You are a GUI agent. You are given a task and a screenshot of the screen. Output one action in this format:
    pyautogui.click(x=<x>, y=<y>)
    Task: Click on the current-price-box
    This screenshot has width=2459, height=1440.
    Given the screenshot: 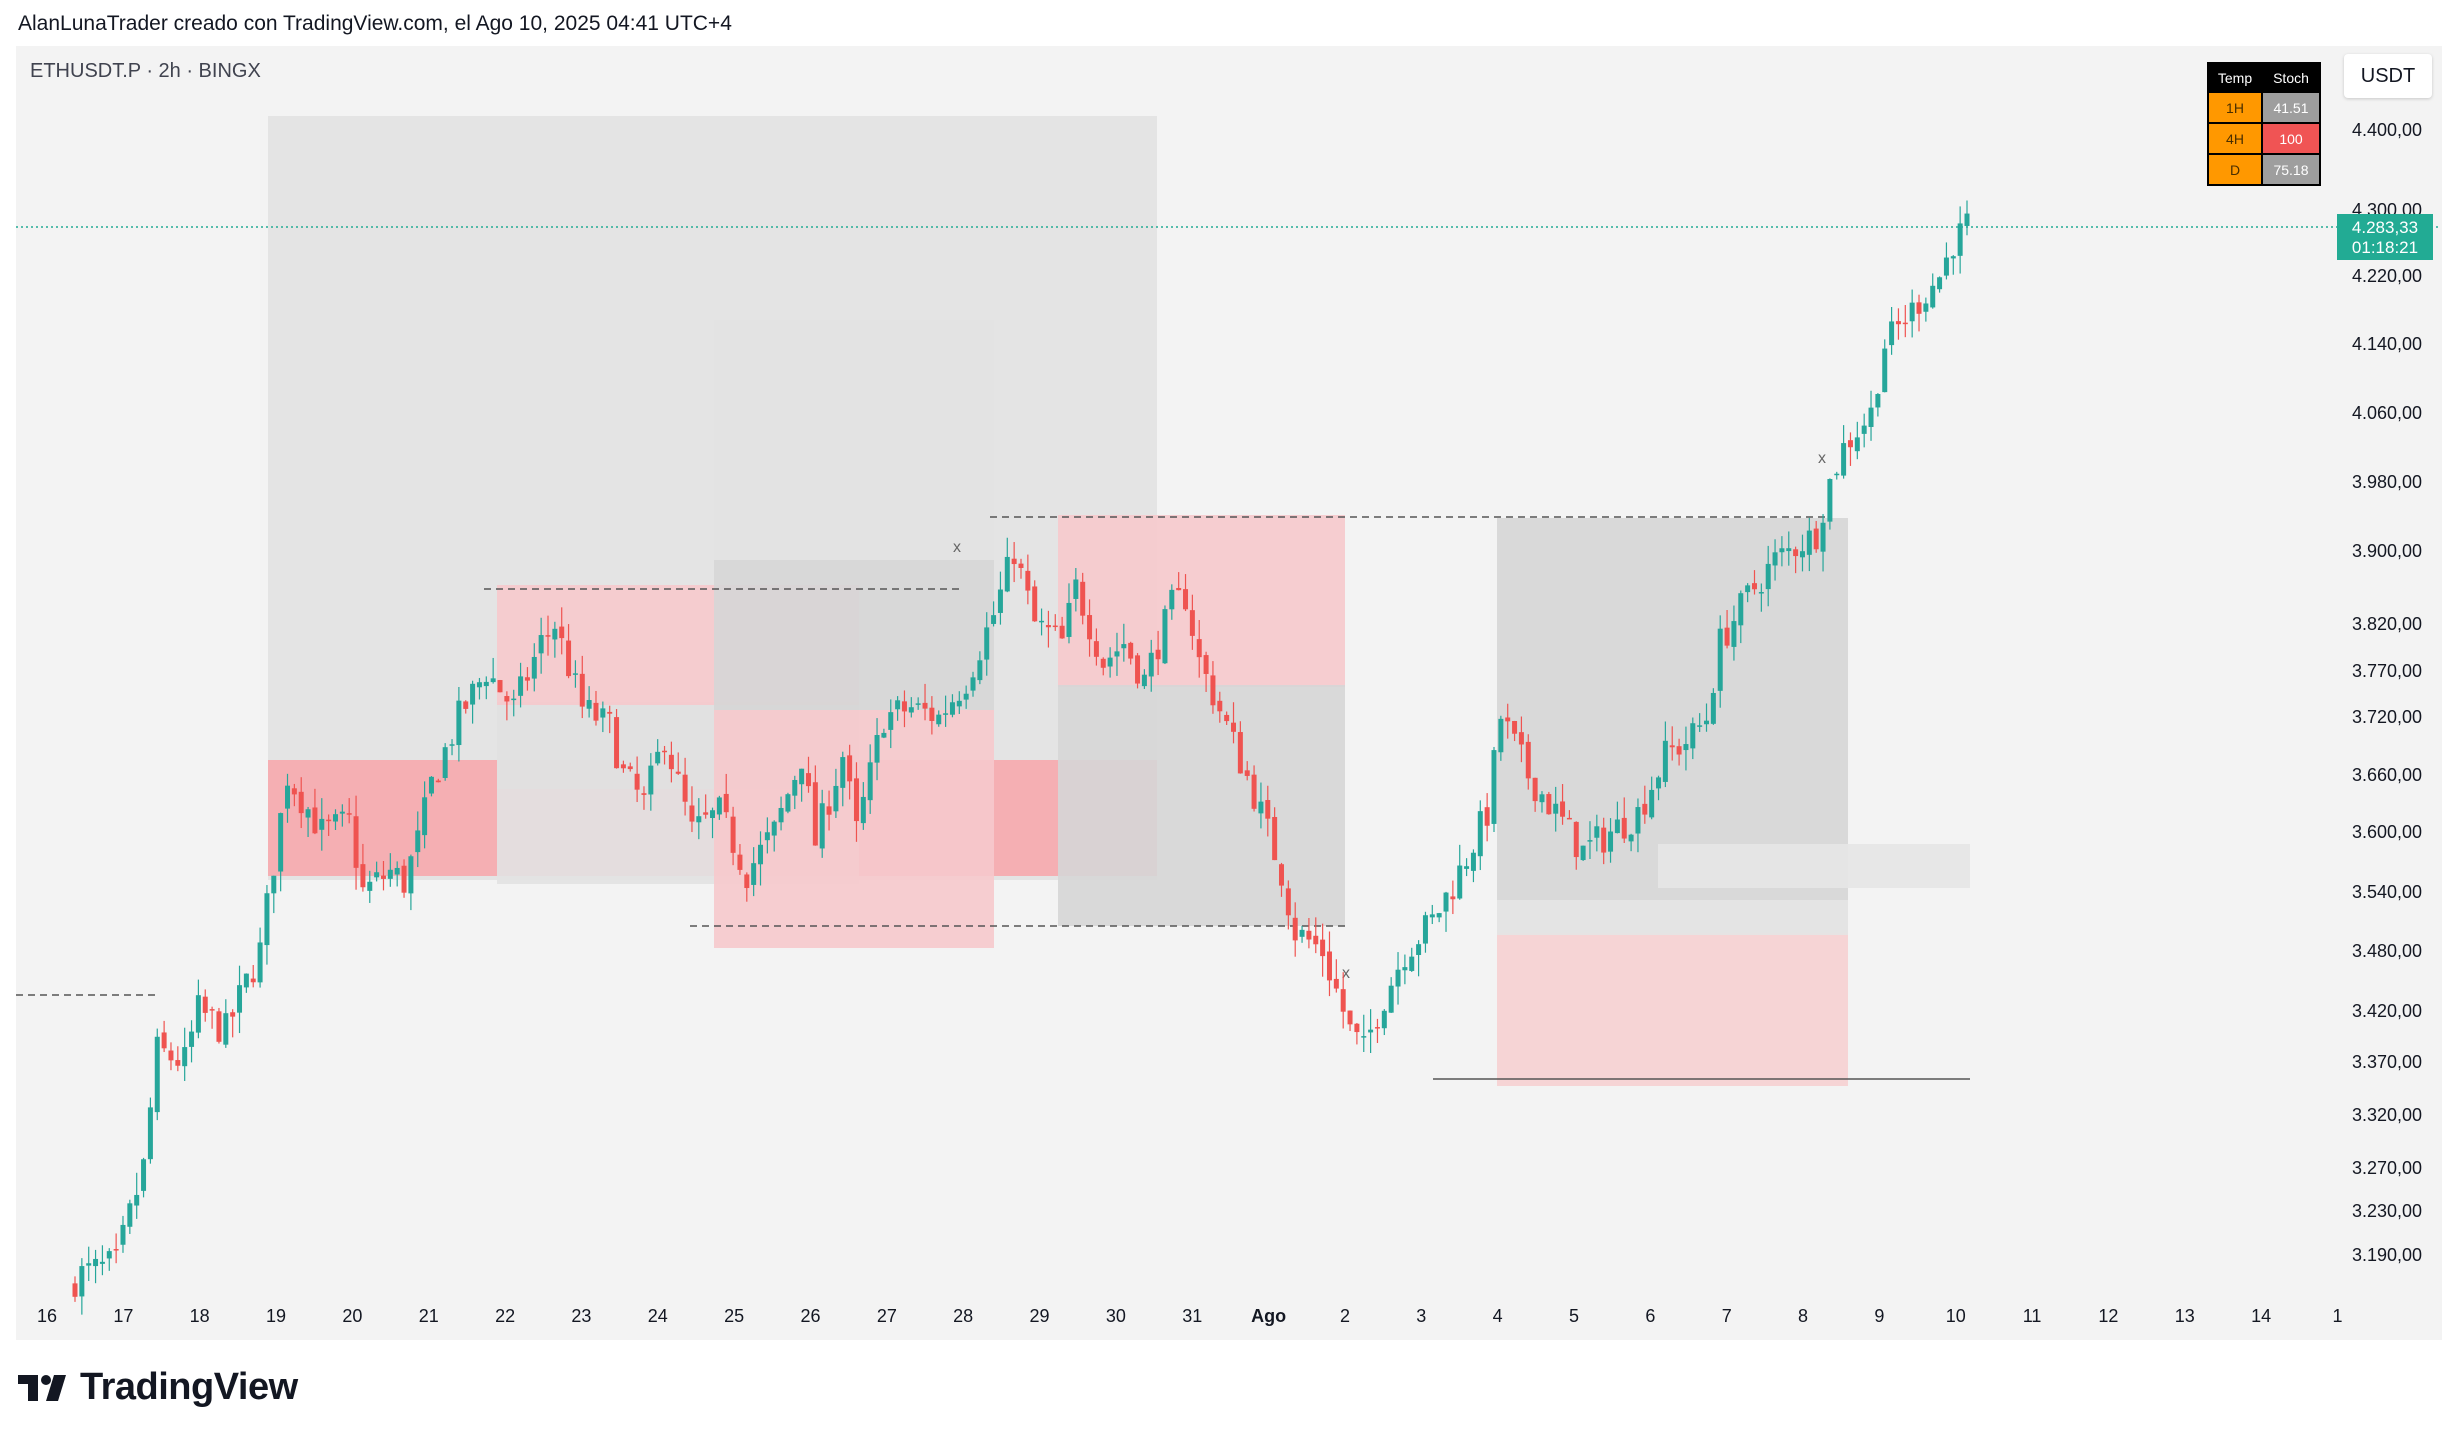 What is the action you would take?
    pyautogui.click(x=2385, y=237)
    